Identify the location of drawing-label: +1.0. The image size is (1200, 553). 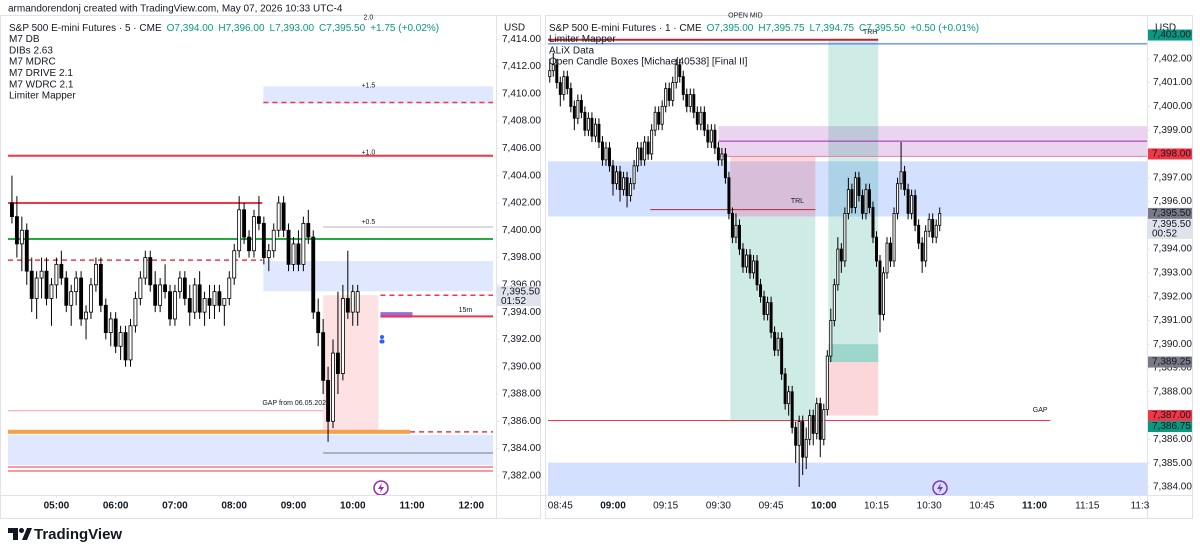
(368, 152).